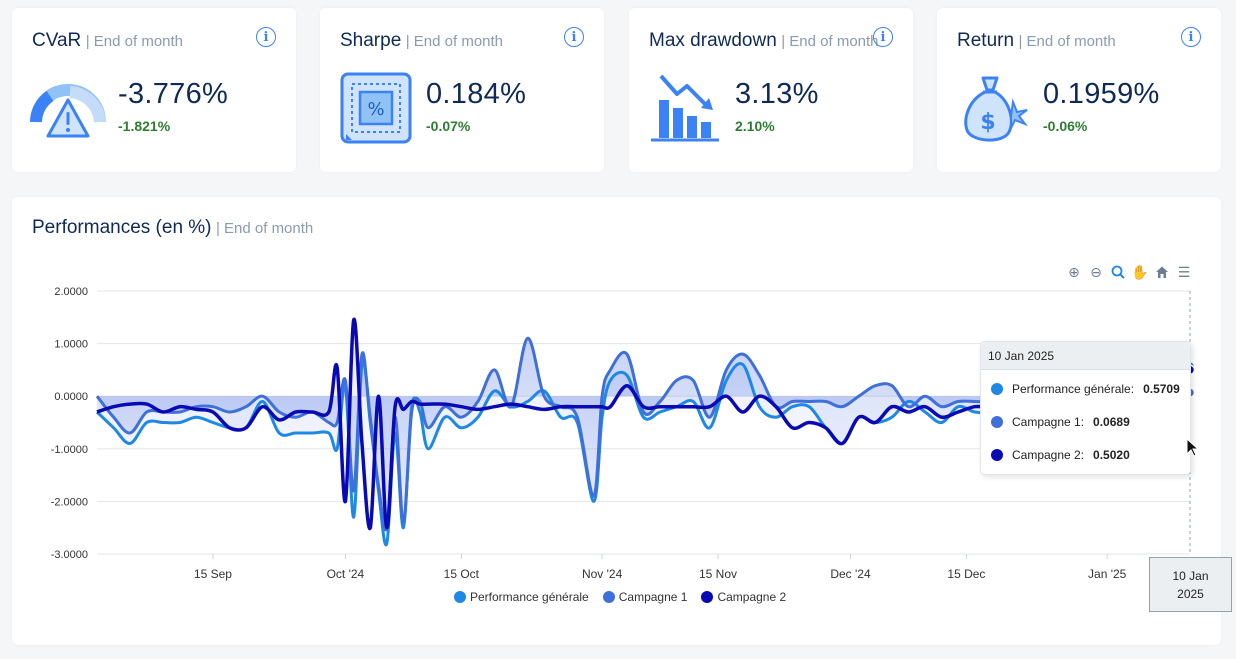  I want to click on legend-item: Performance générale, so click(521, 597).